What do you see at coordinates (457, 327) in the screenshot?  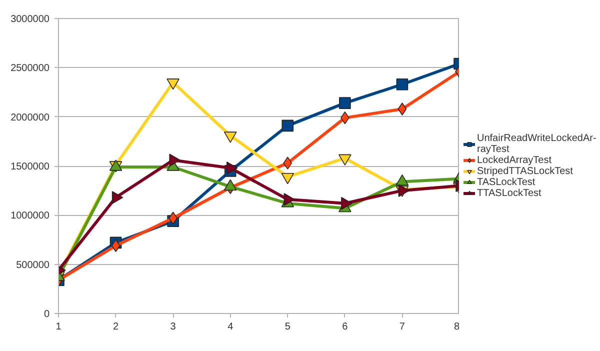 I see `x-tick-label: 8` at bounding box center [457, 327].